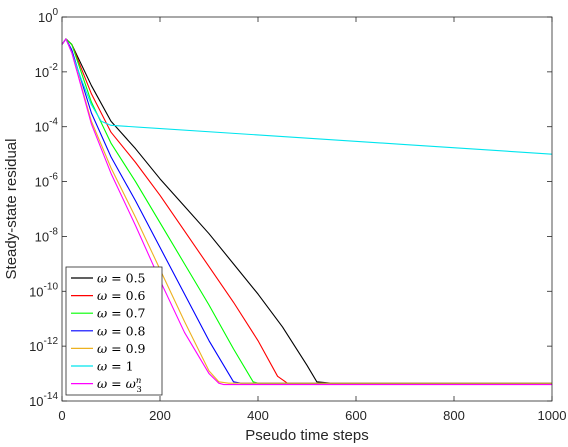  I want to click on y-tick-label: 10⁻⁴, so click(47, 126).